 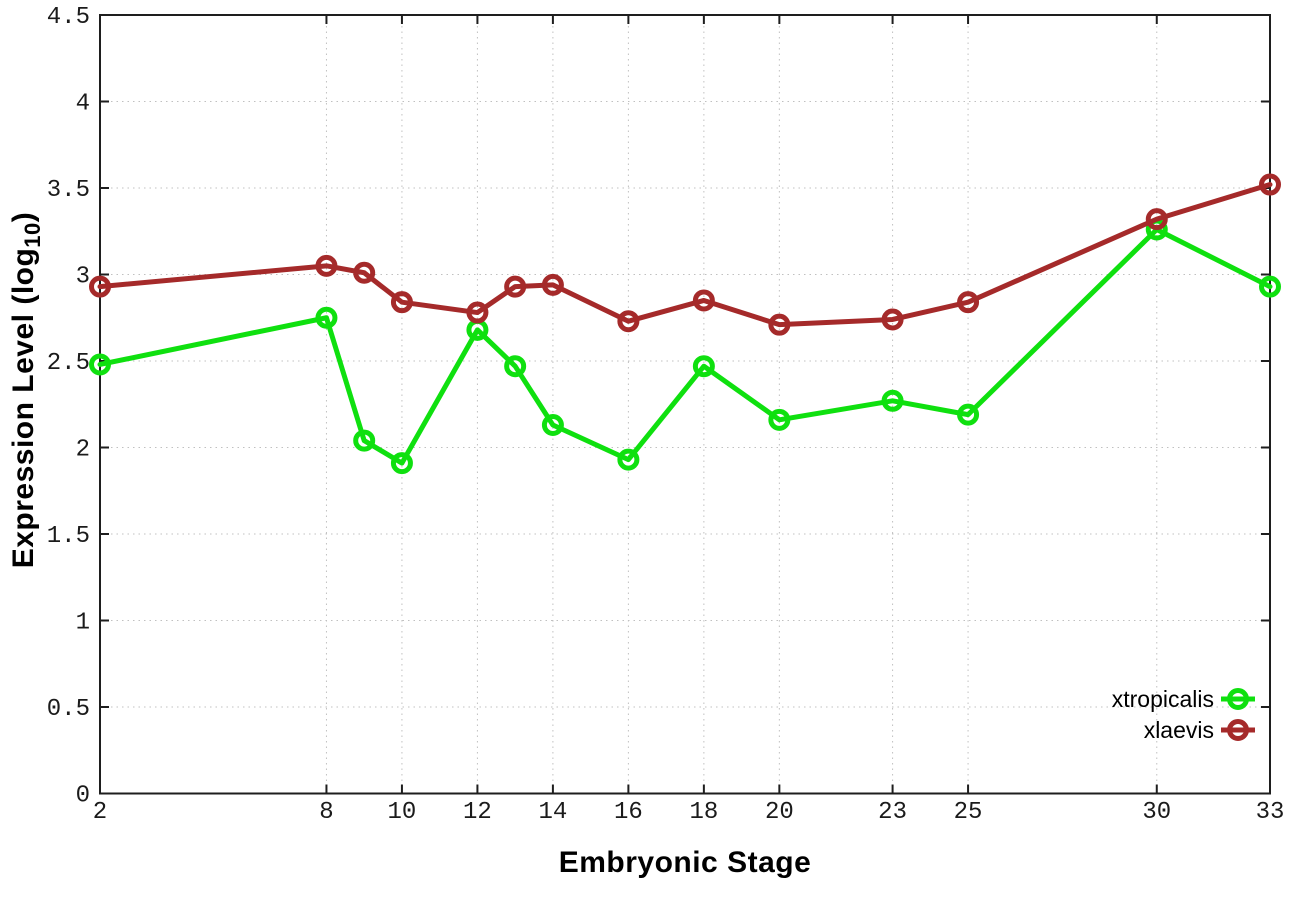 I want to click on y-tick-label: 0, so click(x=83, y=796).